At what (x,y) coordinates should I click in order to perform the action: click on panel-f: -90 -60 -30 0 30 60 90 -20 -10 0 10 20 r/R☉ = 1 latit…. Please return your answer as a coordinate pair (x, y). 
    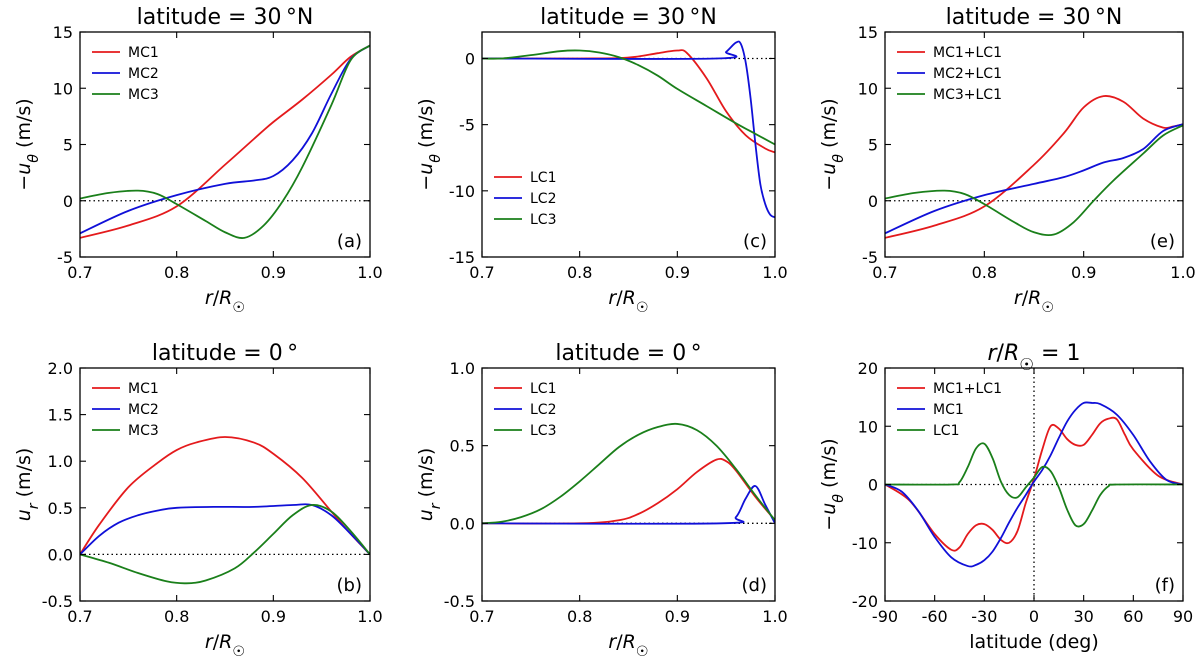
    Looking at the image, I should click on (1005, 497).